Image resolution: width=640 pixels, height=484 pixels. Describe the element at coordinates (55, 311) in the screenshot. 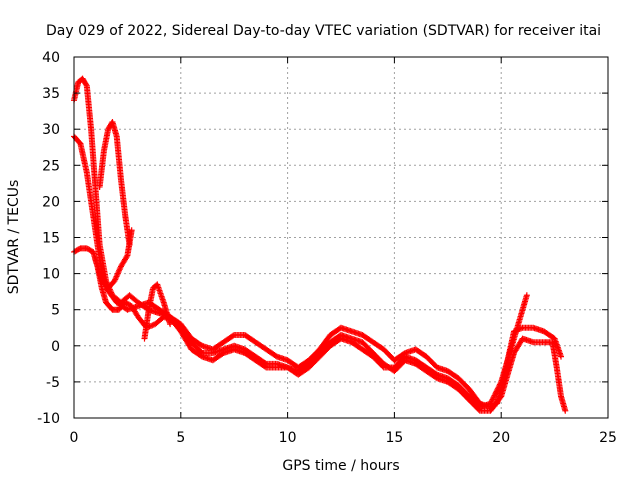

I see `y-tick-label: 5` at that location.